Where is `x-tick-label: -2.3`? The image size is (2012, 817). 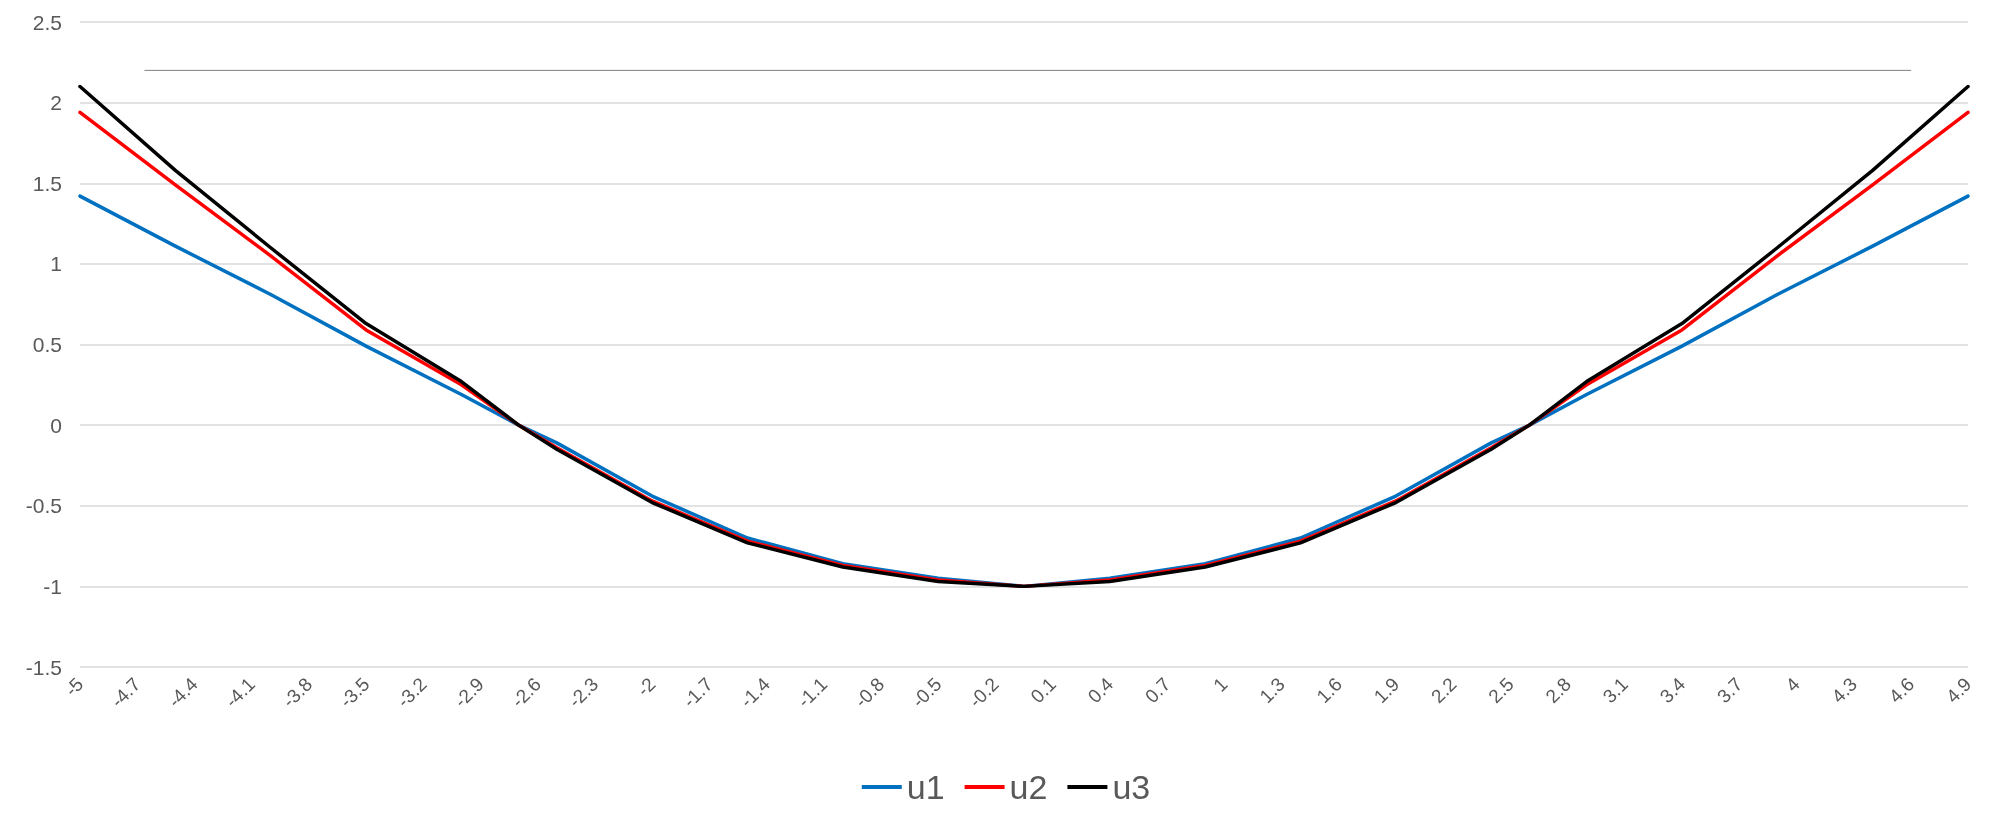
x-tick-label: -2.3 is located at coordinates (583, 692).